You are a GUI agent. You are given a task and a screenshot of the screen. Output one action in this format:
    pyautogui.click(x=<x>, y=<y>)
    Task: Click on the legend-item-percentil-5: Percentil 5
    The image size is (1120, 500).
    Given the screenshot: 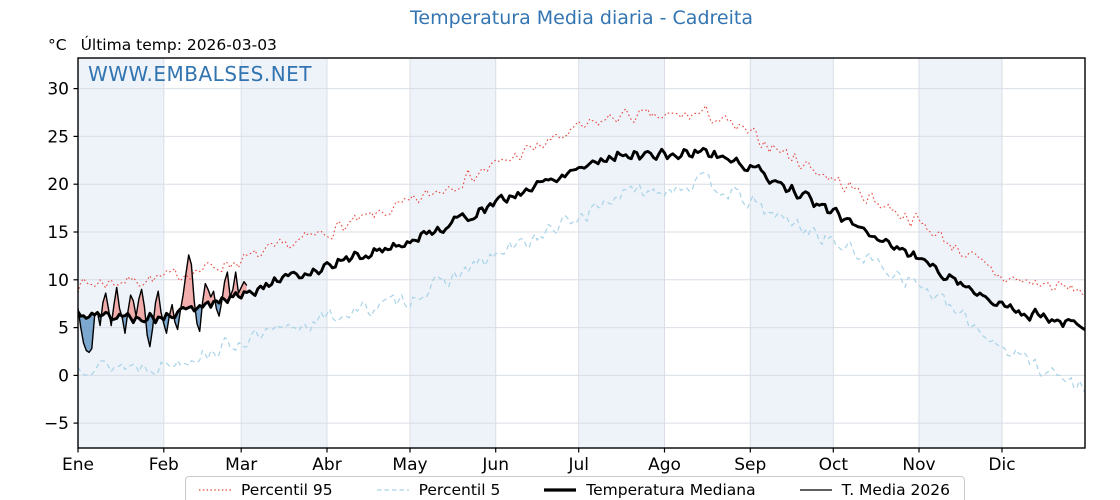 What is the action you would take?
    pyautogui.click(x=438, y=490)
    